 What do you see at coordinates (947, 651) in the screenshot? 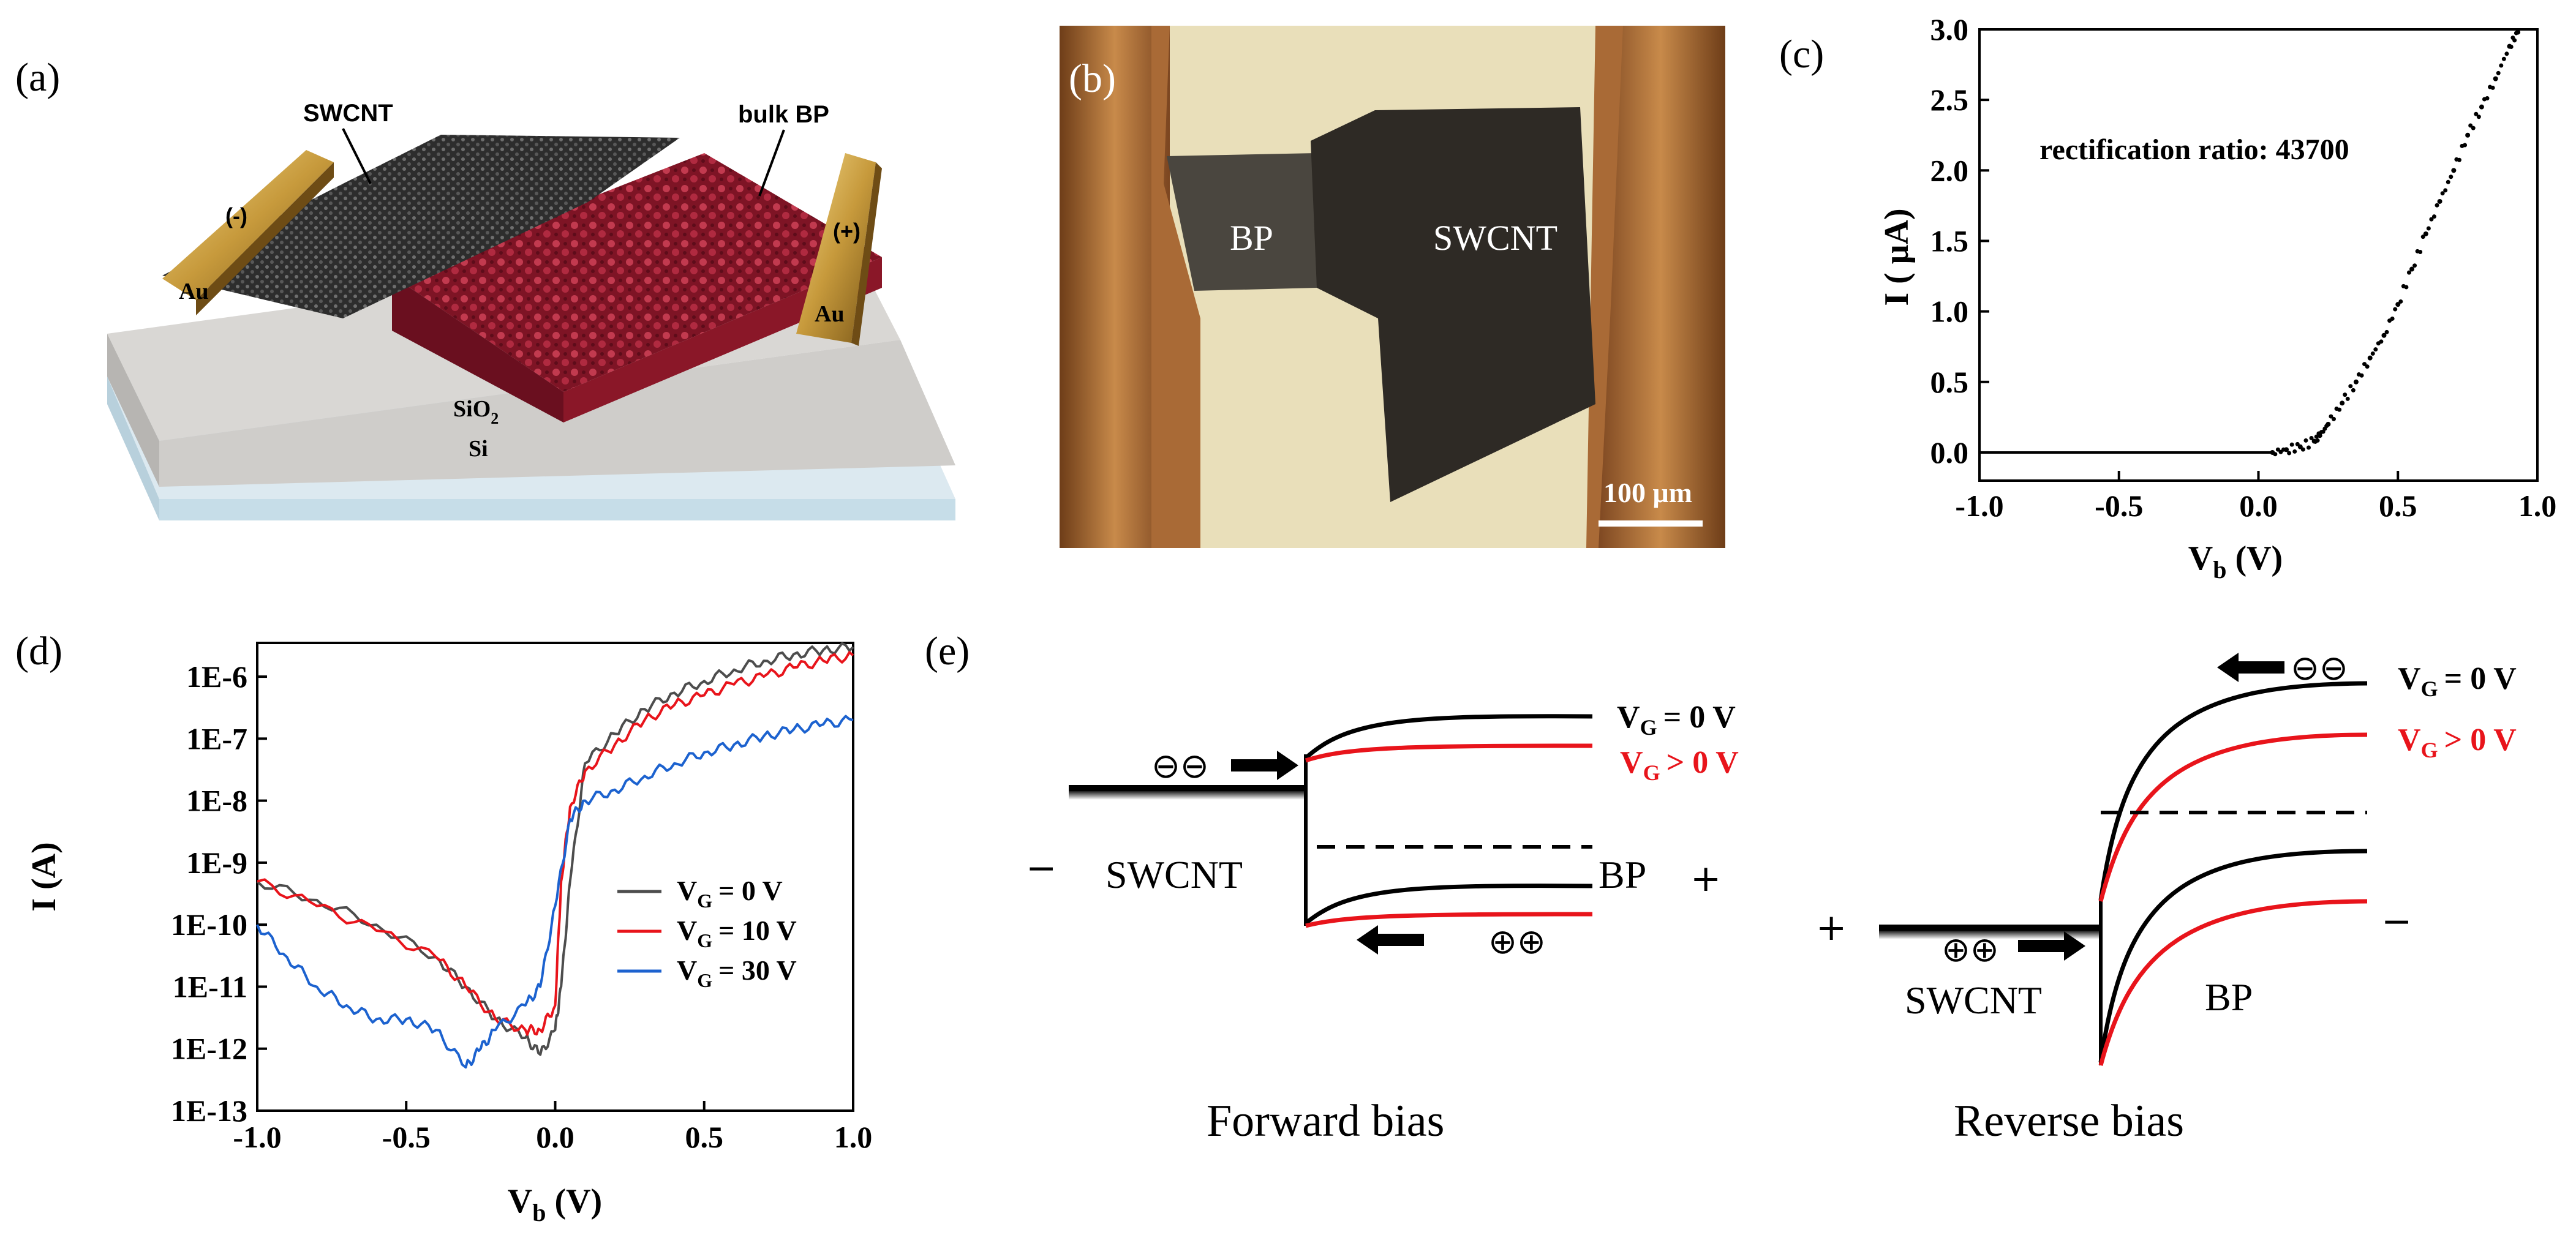
I see `panel-label-e: (e)` at bounding box center [947, 651].